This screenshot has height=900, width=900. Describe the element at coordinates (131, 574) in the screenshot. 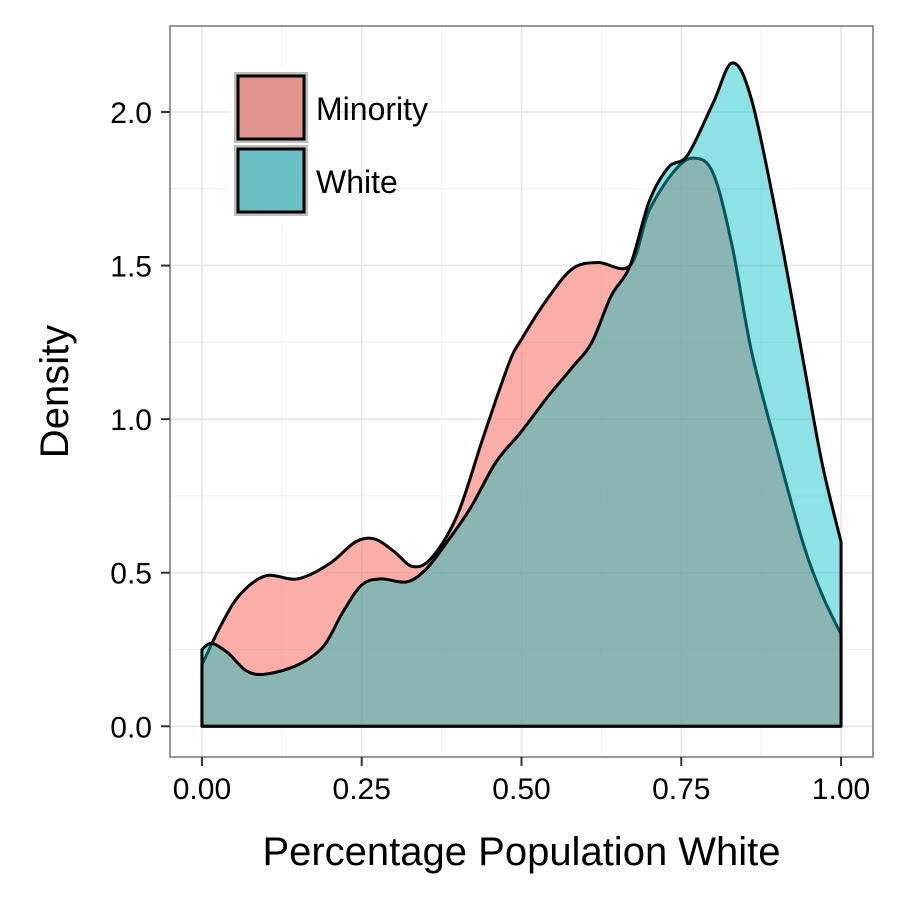

I see `y-tick-label: 0.5` at that location.